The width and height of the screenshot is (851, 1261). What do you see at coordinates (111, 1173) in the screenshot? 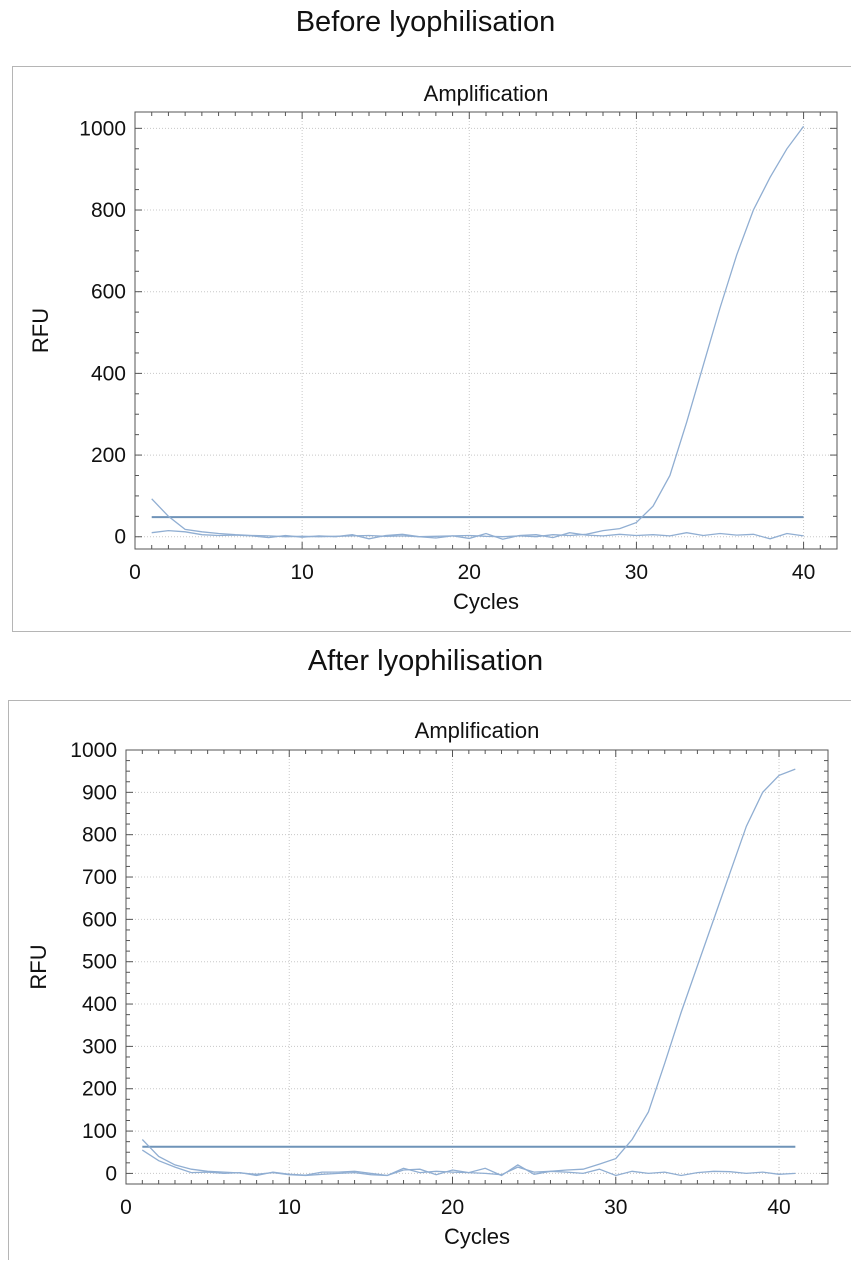
I see `chart1-y-tick-label: 0` at bounding box center [111, 1173].